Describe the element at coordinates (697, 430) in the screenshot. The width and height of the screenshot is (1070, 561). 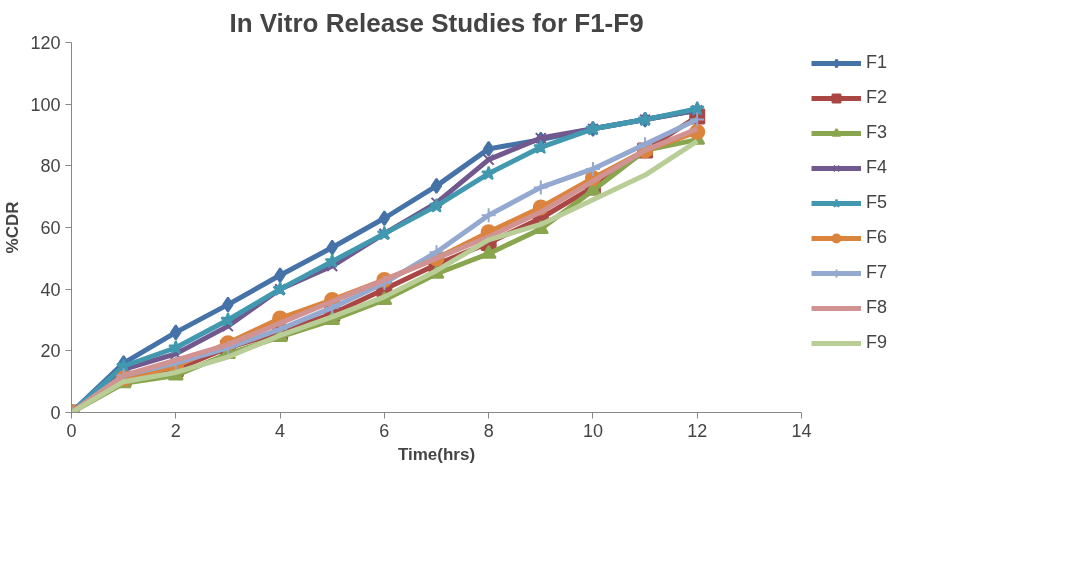
I see `x-tick-label: 12` at that location.